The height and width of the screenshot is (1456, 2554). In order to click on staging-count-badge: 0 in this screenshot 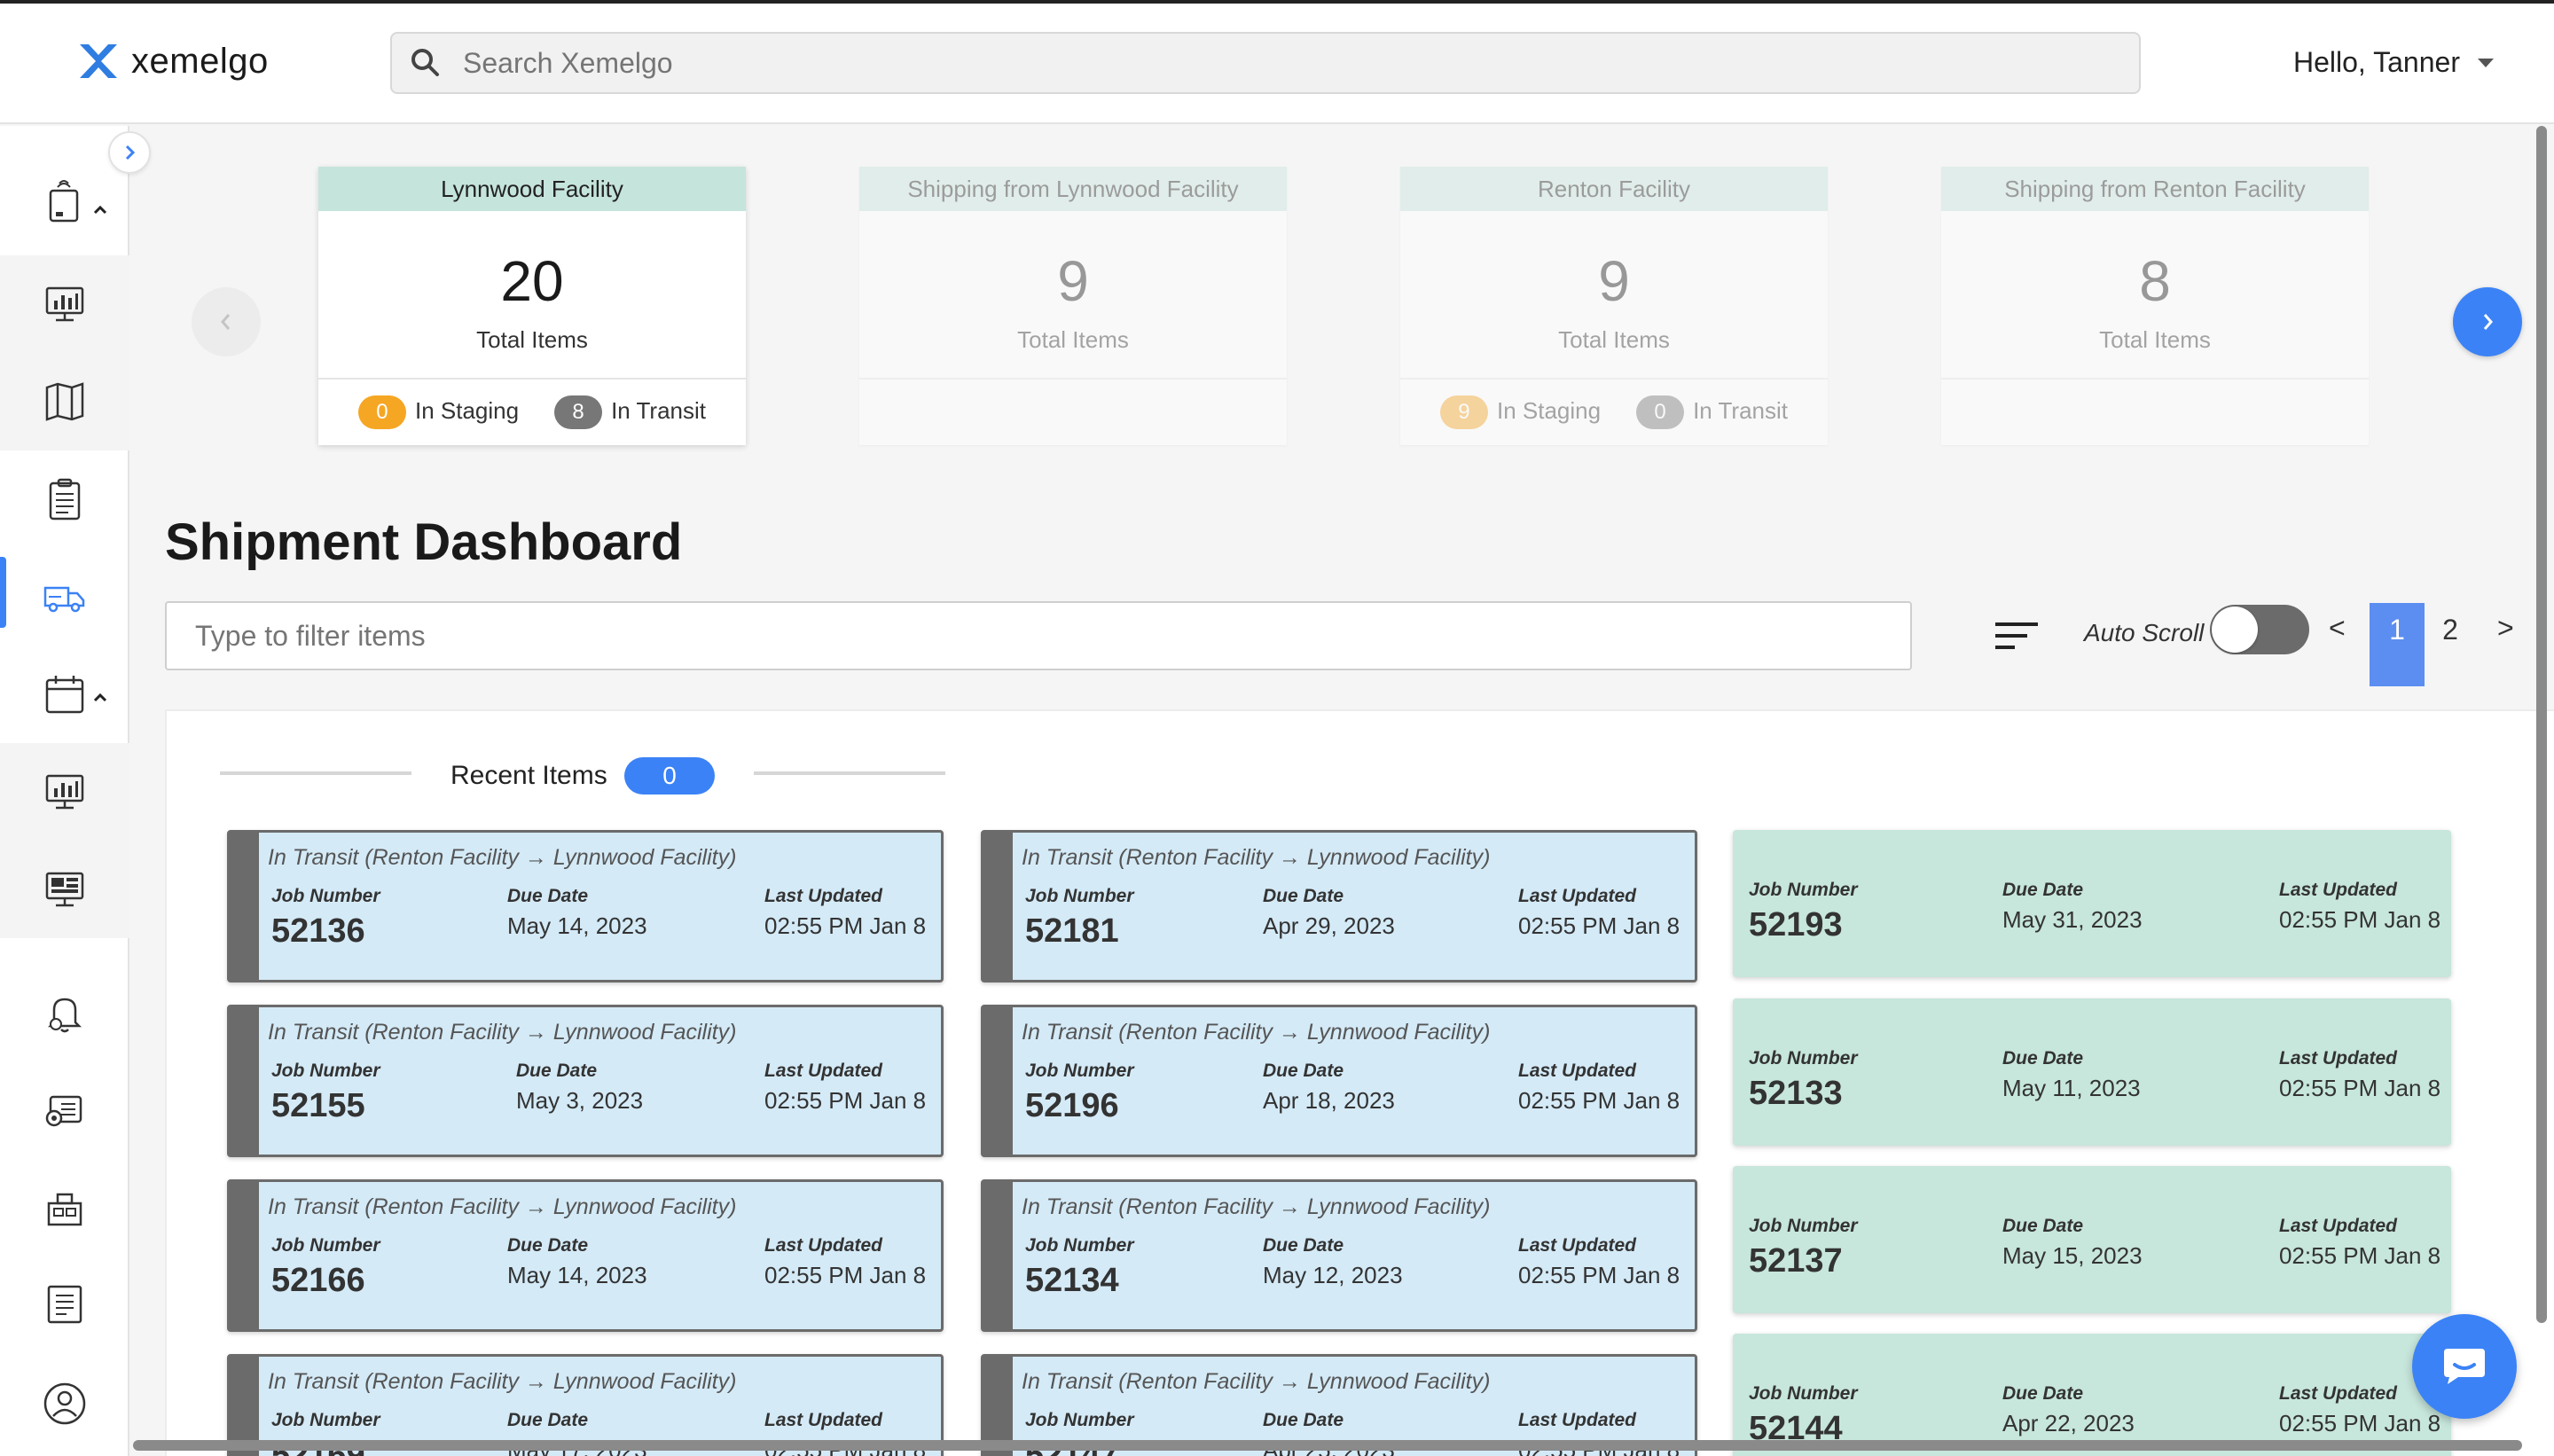, I will do `click(381, 412)`.